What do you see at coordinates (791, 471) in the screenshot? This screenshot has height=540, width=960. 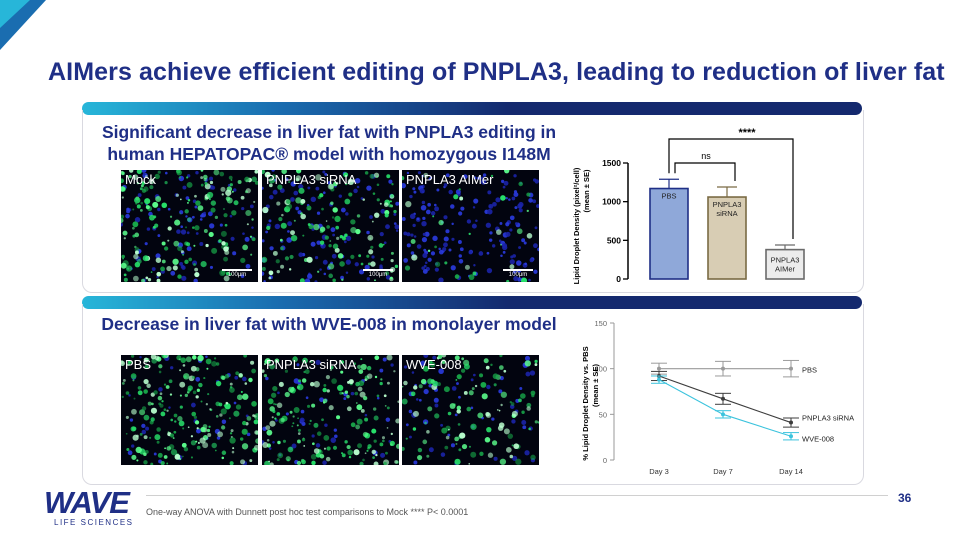 I see `x-tick-label: Day 14` at bounding box center [791, 471].